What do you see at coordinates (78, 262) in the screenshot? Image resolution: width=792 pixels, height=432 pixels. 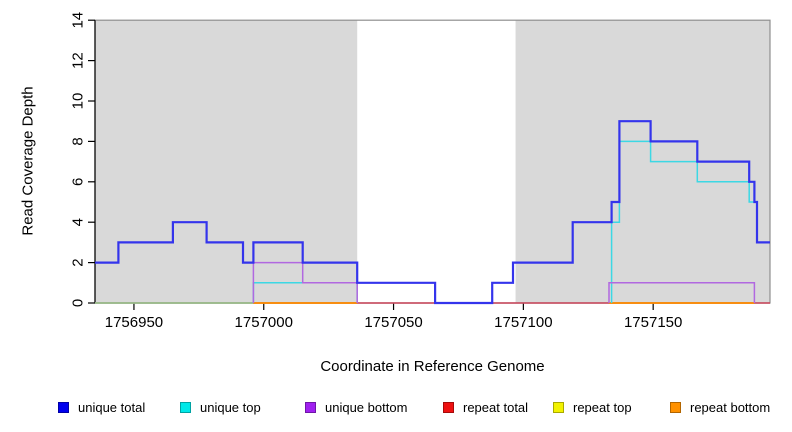 I see `y-tick-label: 2` at bounding box center [78, 262].